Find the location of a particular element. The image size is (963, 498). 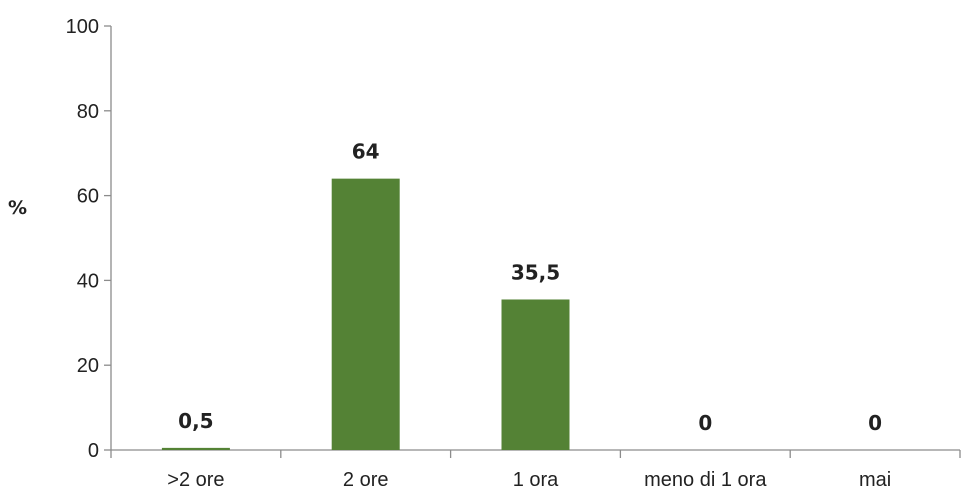

data-label: 35,5 is located at coordinates (535, 272).